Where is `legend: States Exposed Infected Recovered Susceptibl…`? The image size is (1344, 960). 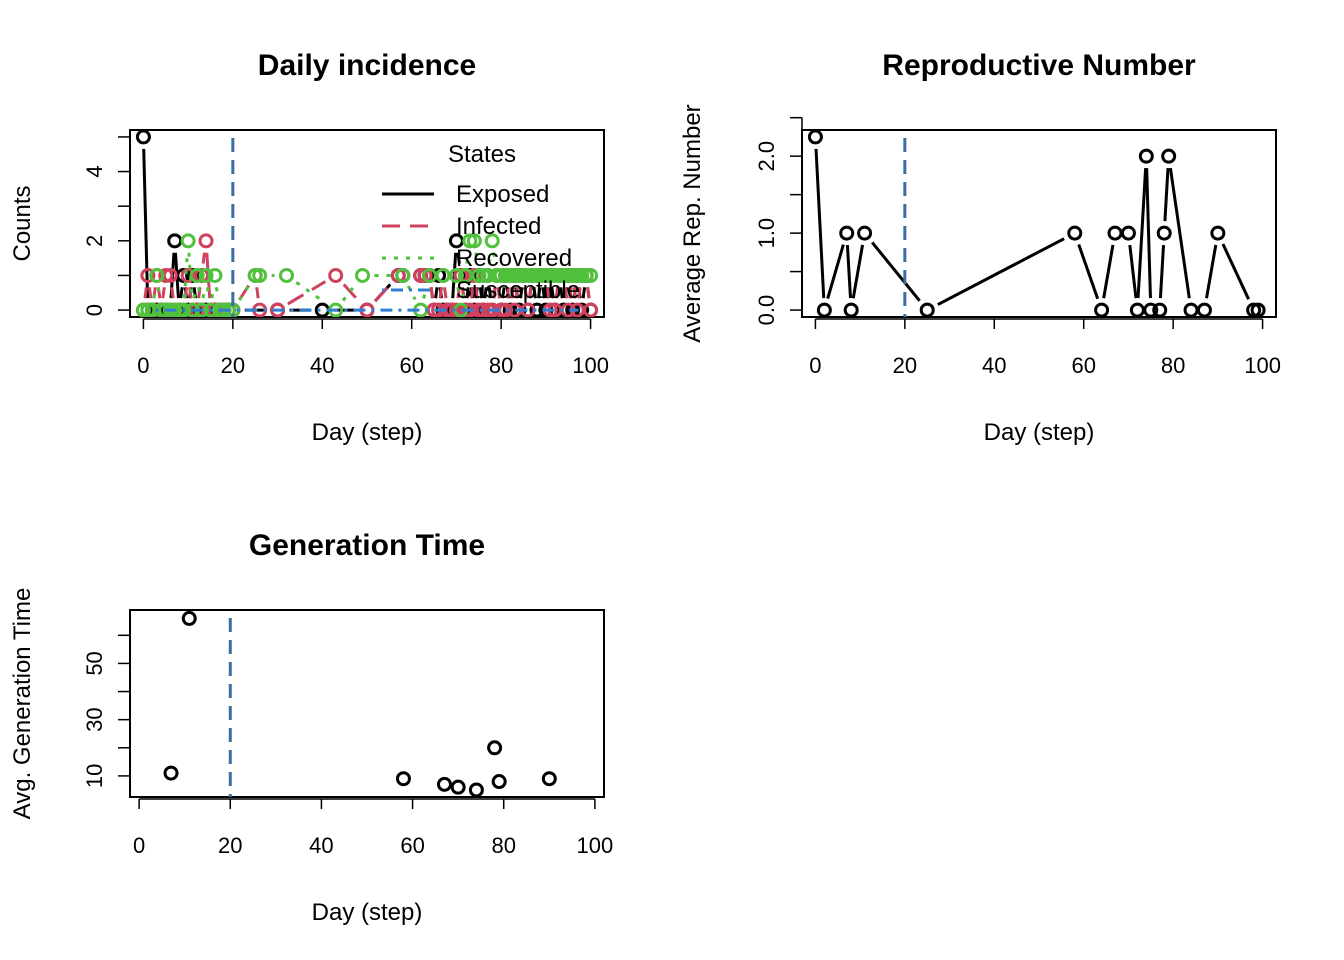
legend: States Exposed Infected Recovered Susceptibl… is located at coordinates (481, 222).